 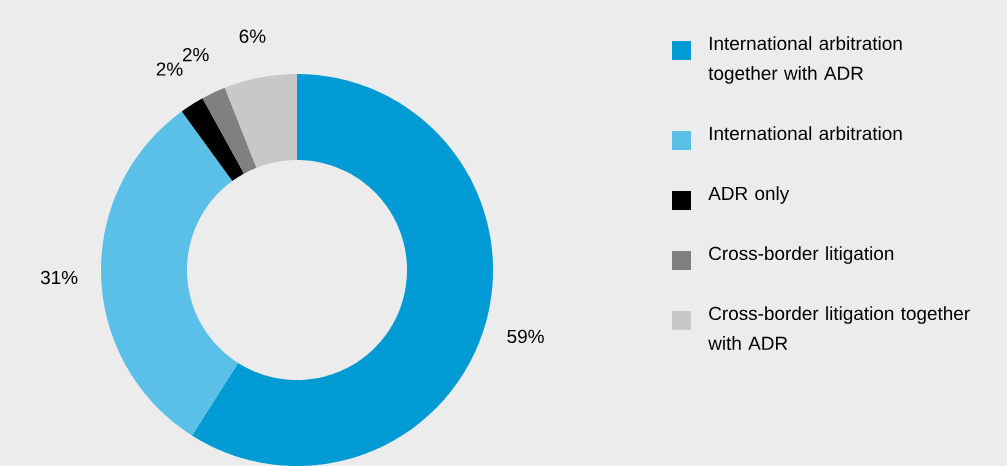 I want to click on legend-label: International arbitration, so click(x=805, y=133).